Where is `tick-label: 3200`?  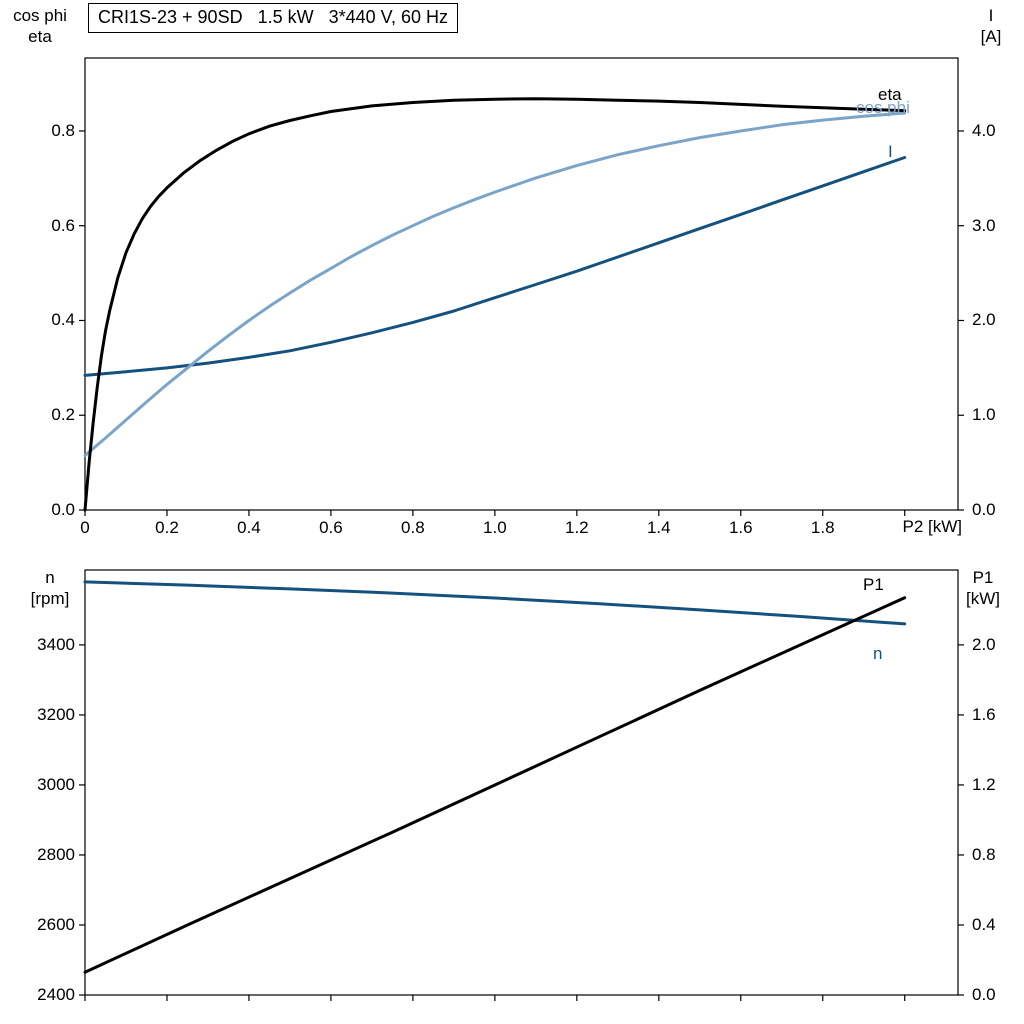
tick-label: 3200 is located at coordinates (56, 714).